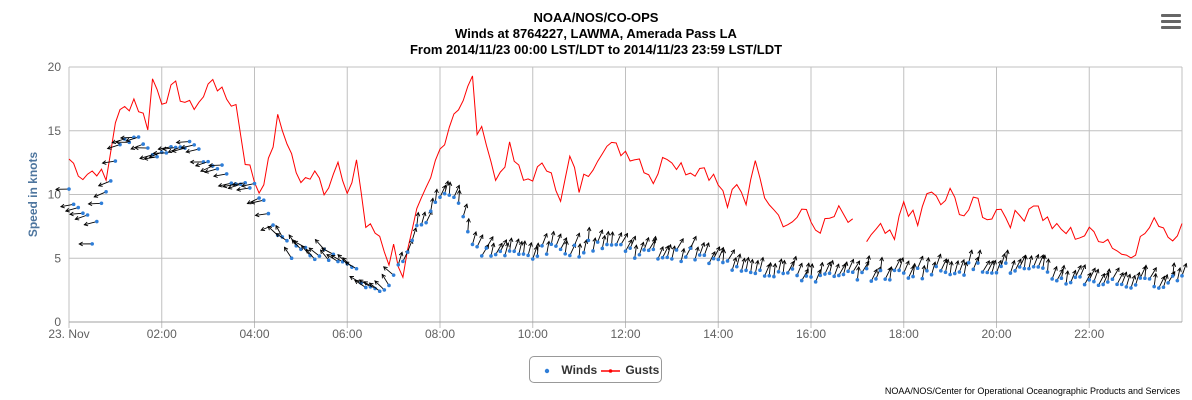 Image resolution: width=1192 pixels, height=400 pixels. What do you see at coordinates (1089, 334) in the screenshot?
I see `x-tick-label: 22:00` at bounding box center [1089, 334].